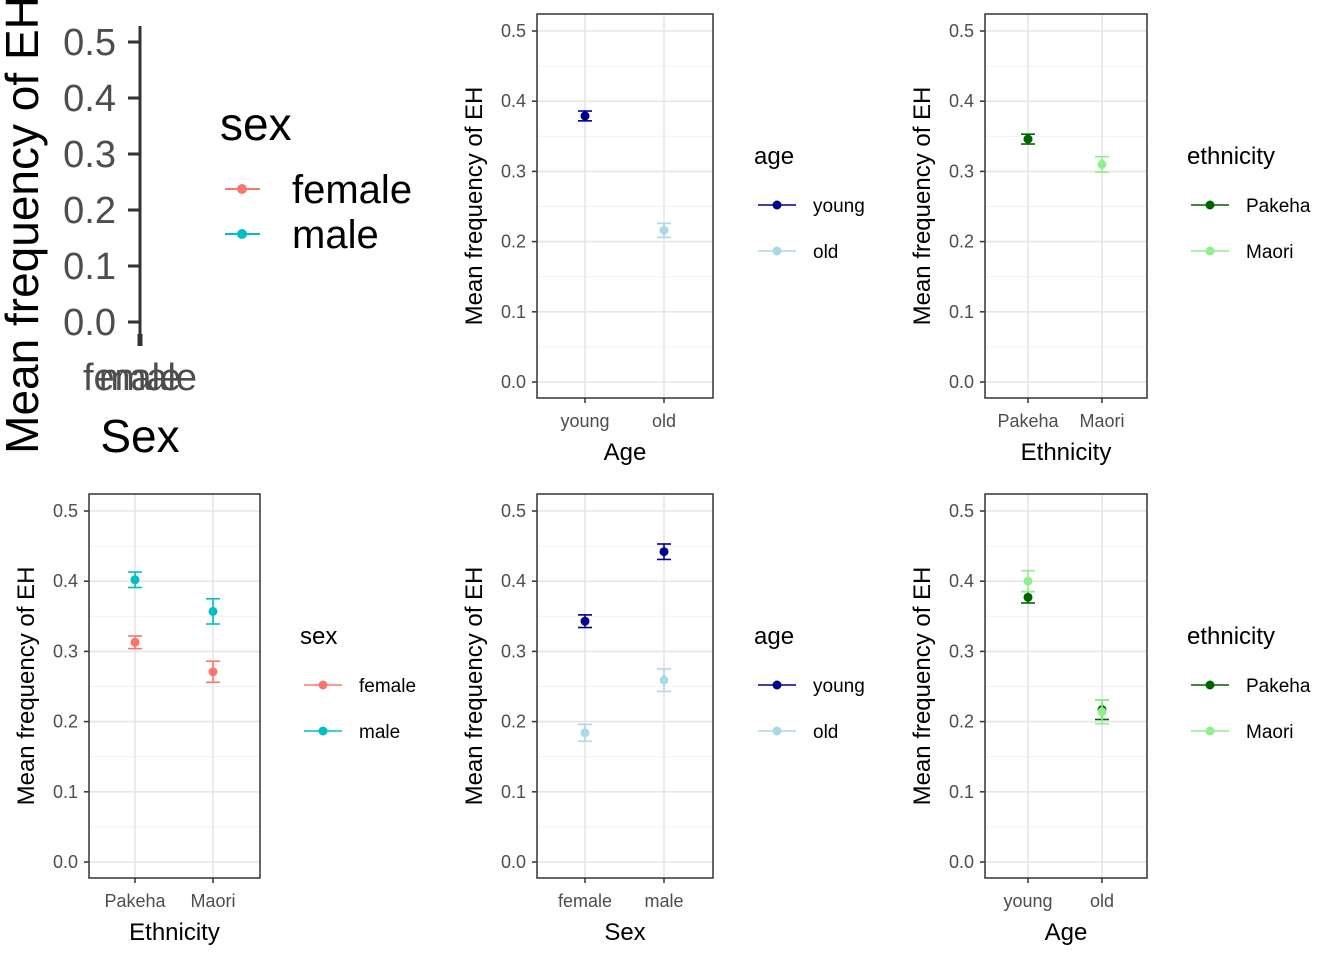 The image size is (1344, 960). Describe the element at coordinates (774, 636) in the screenshot. I see `legend-title: age` at that location.